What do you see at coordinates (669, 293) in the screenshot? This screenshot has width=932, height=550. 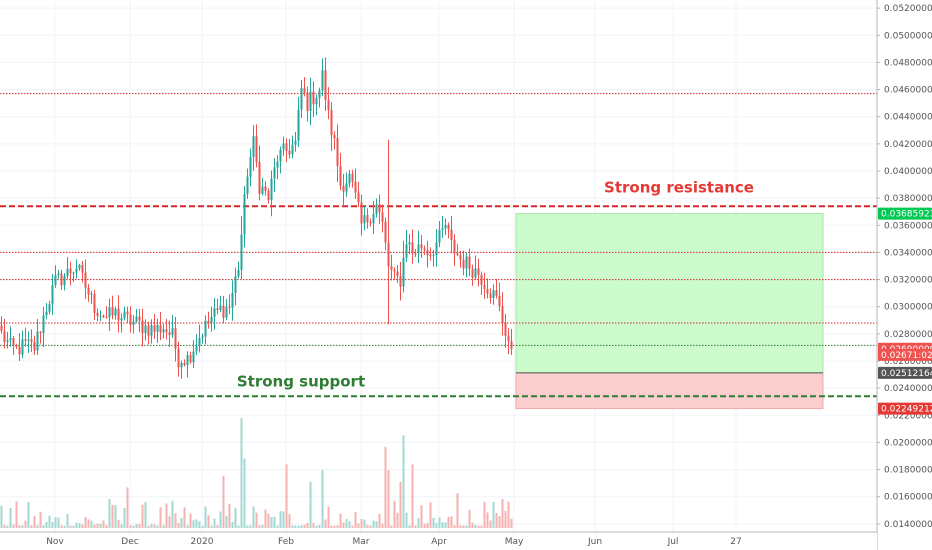 I see `profit-zone` at bounding box center [669, 293].